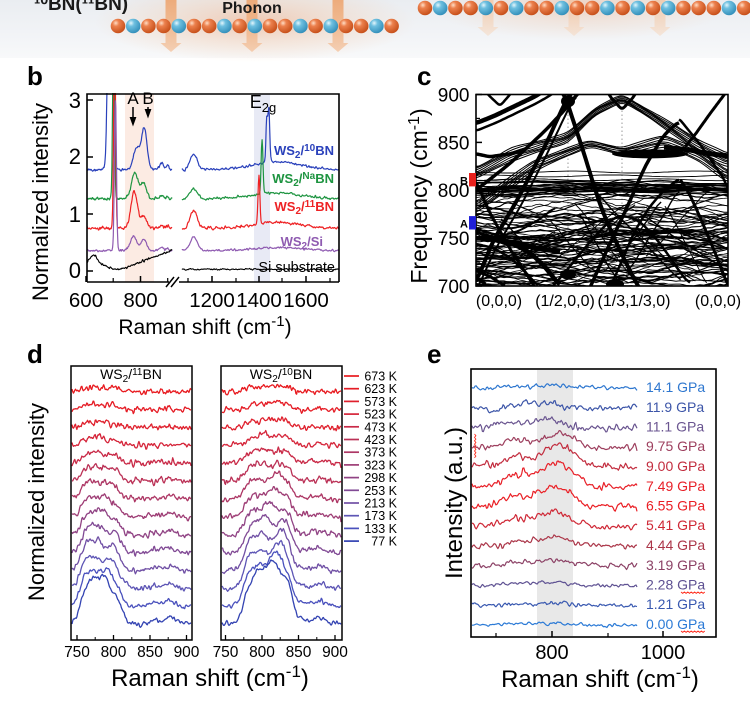 Image resolution: width=750 pixels, height=705 pixels. I want to click on svg-text: 298 K, so click(380, 478).